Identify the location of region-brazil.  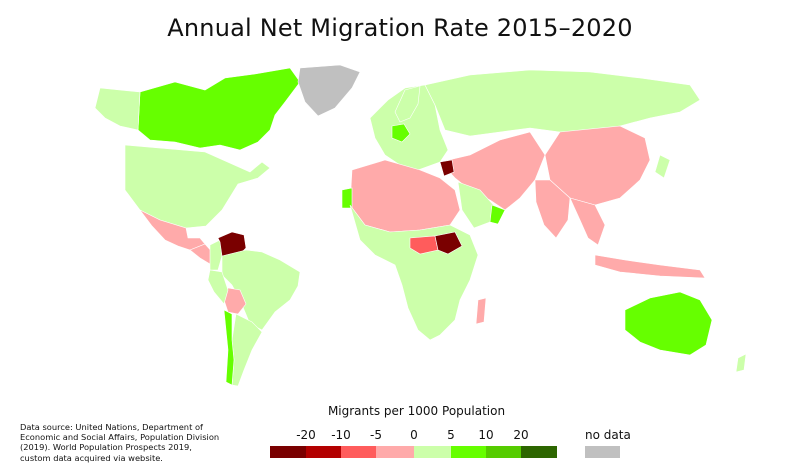
(261, 290).